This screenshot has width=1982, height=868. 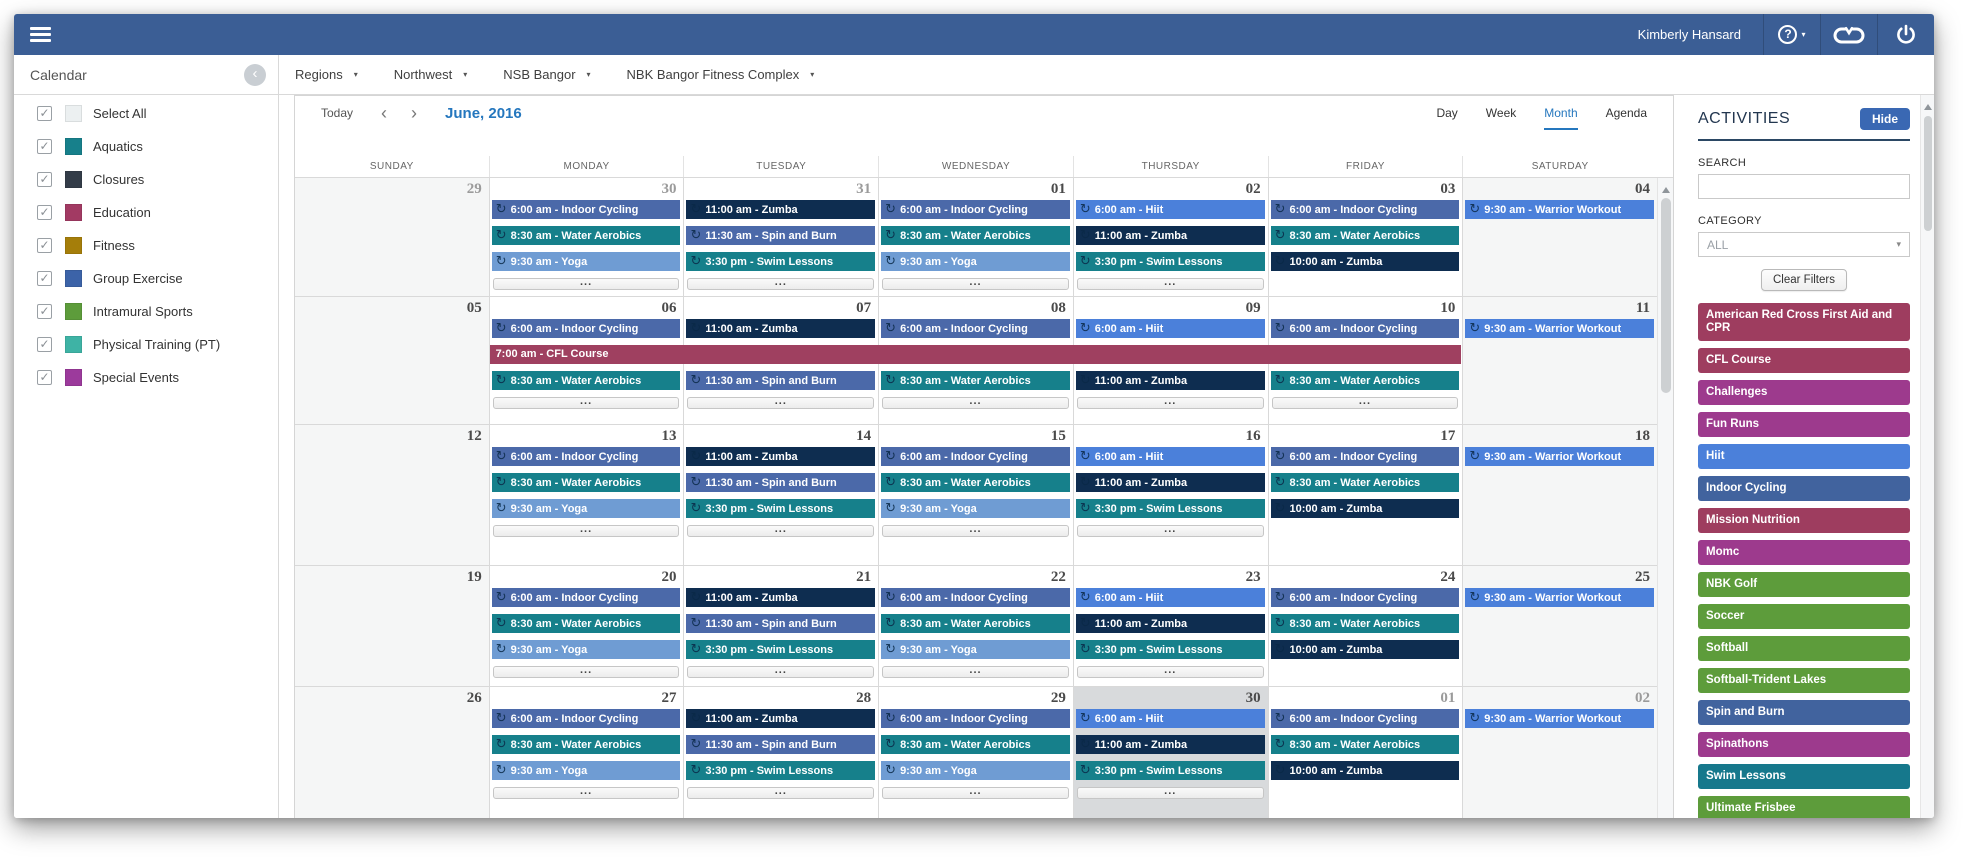 I want to click on day-cell: 12, so click(x=392, y=495).